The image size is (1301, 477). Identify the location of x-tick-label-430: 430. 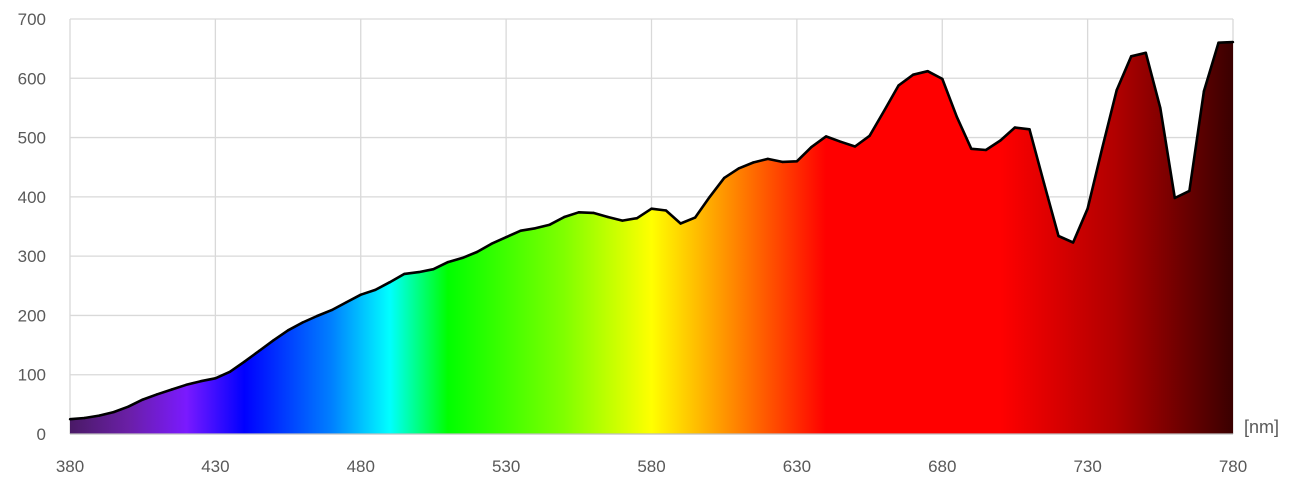
(215, 466).